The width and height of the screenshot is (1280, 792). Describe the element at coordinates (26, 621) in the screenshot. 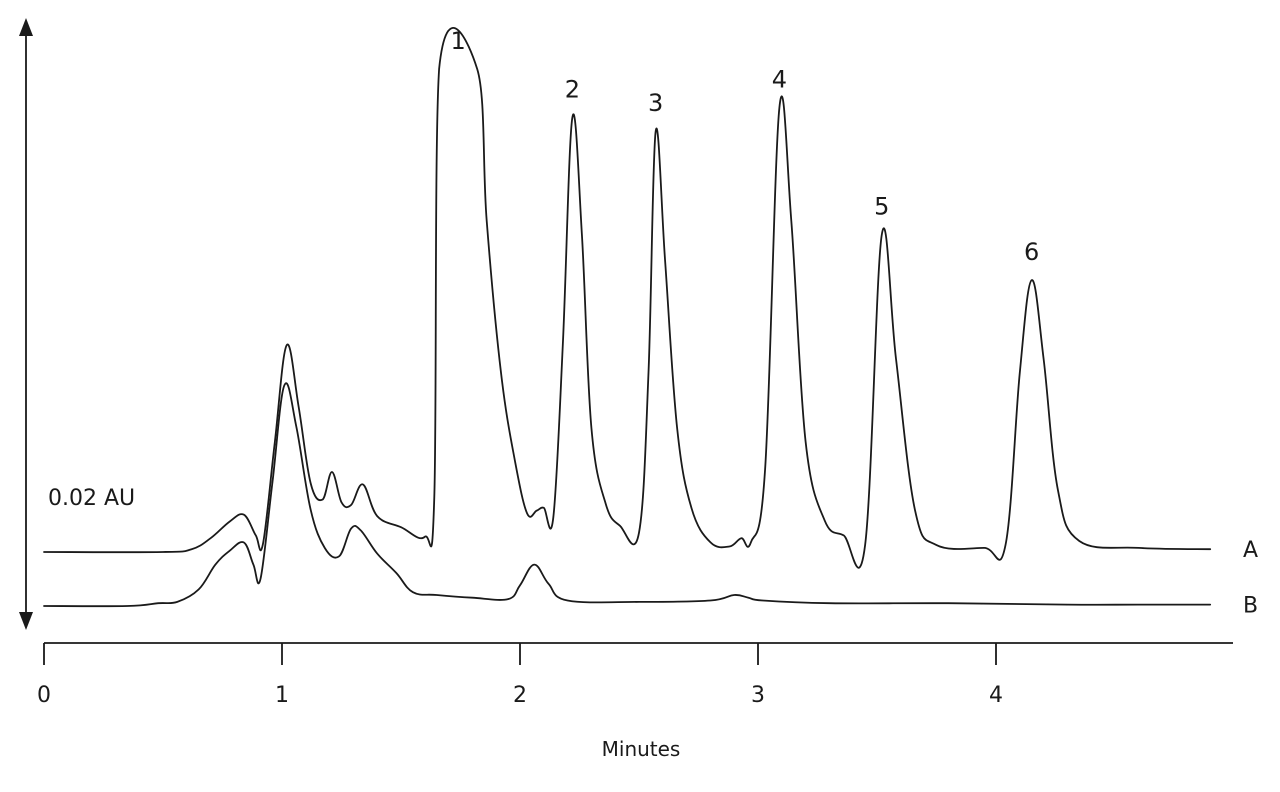

I see `scale-bar-arrow-down-icon` at that location.